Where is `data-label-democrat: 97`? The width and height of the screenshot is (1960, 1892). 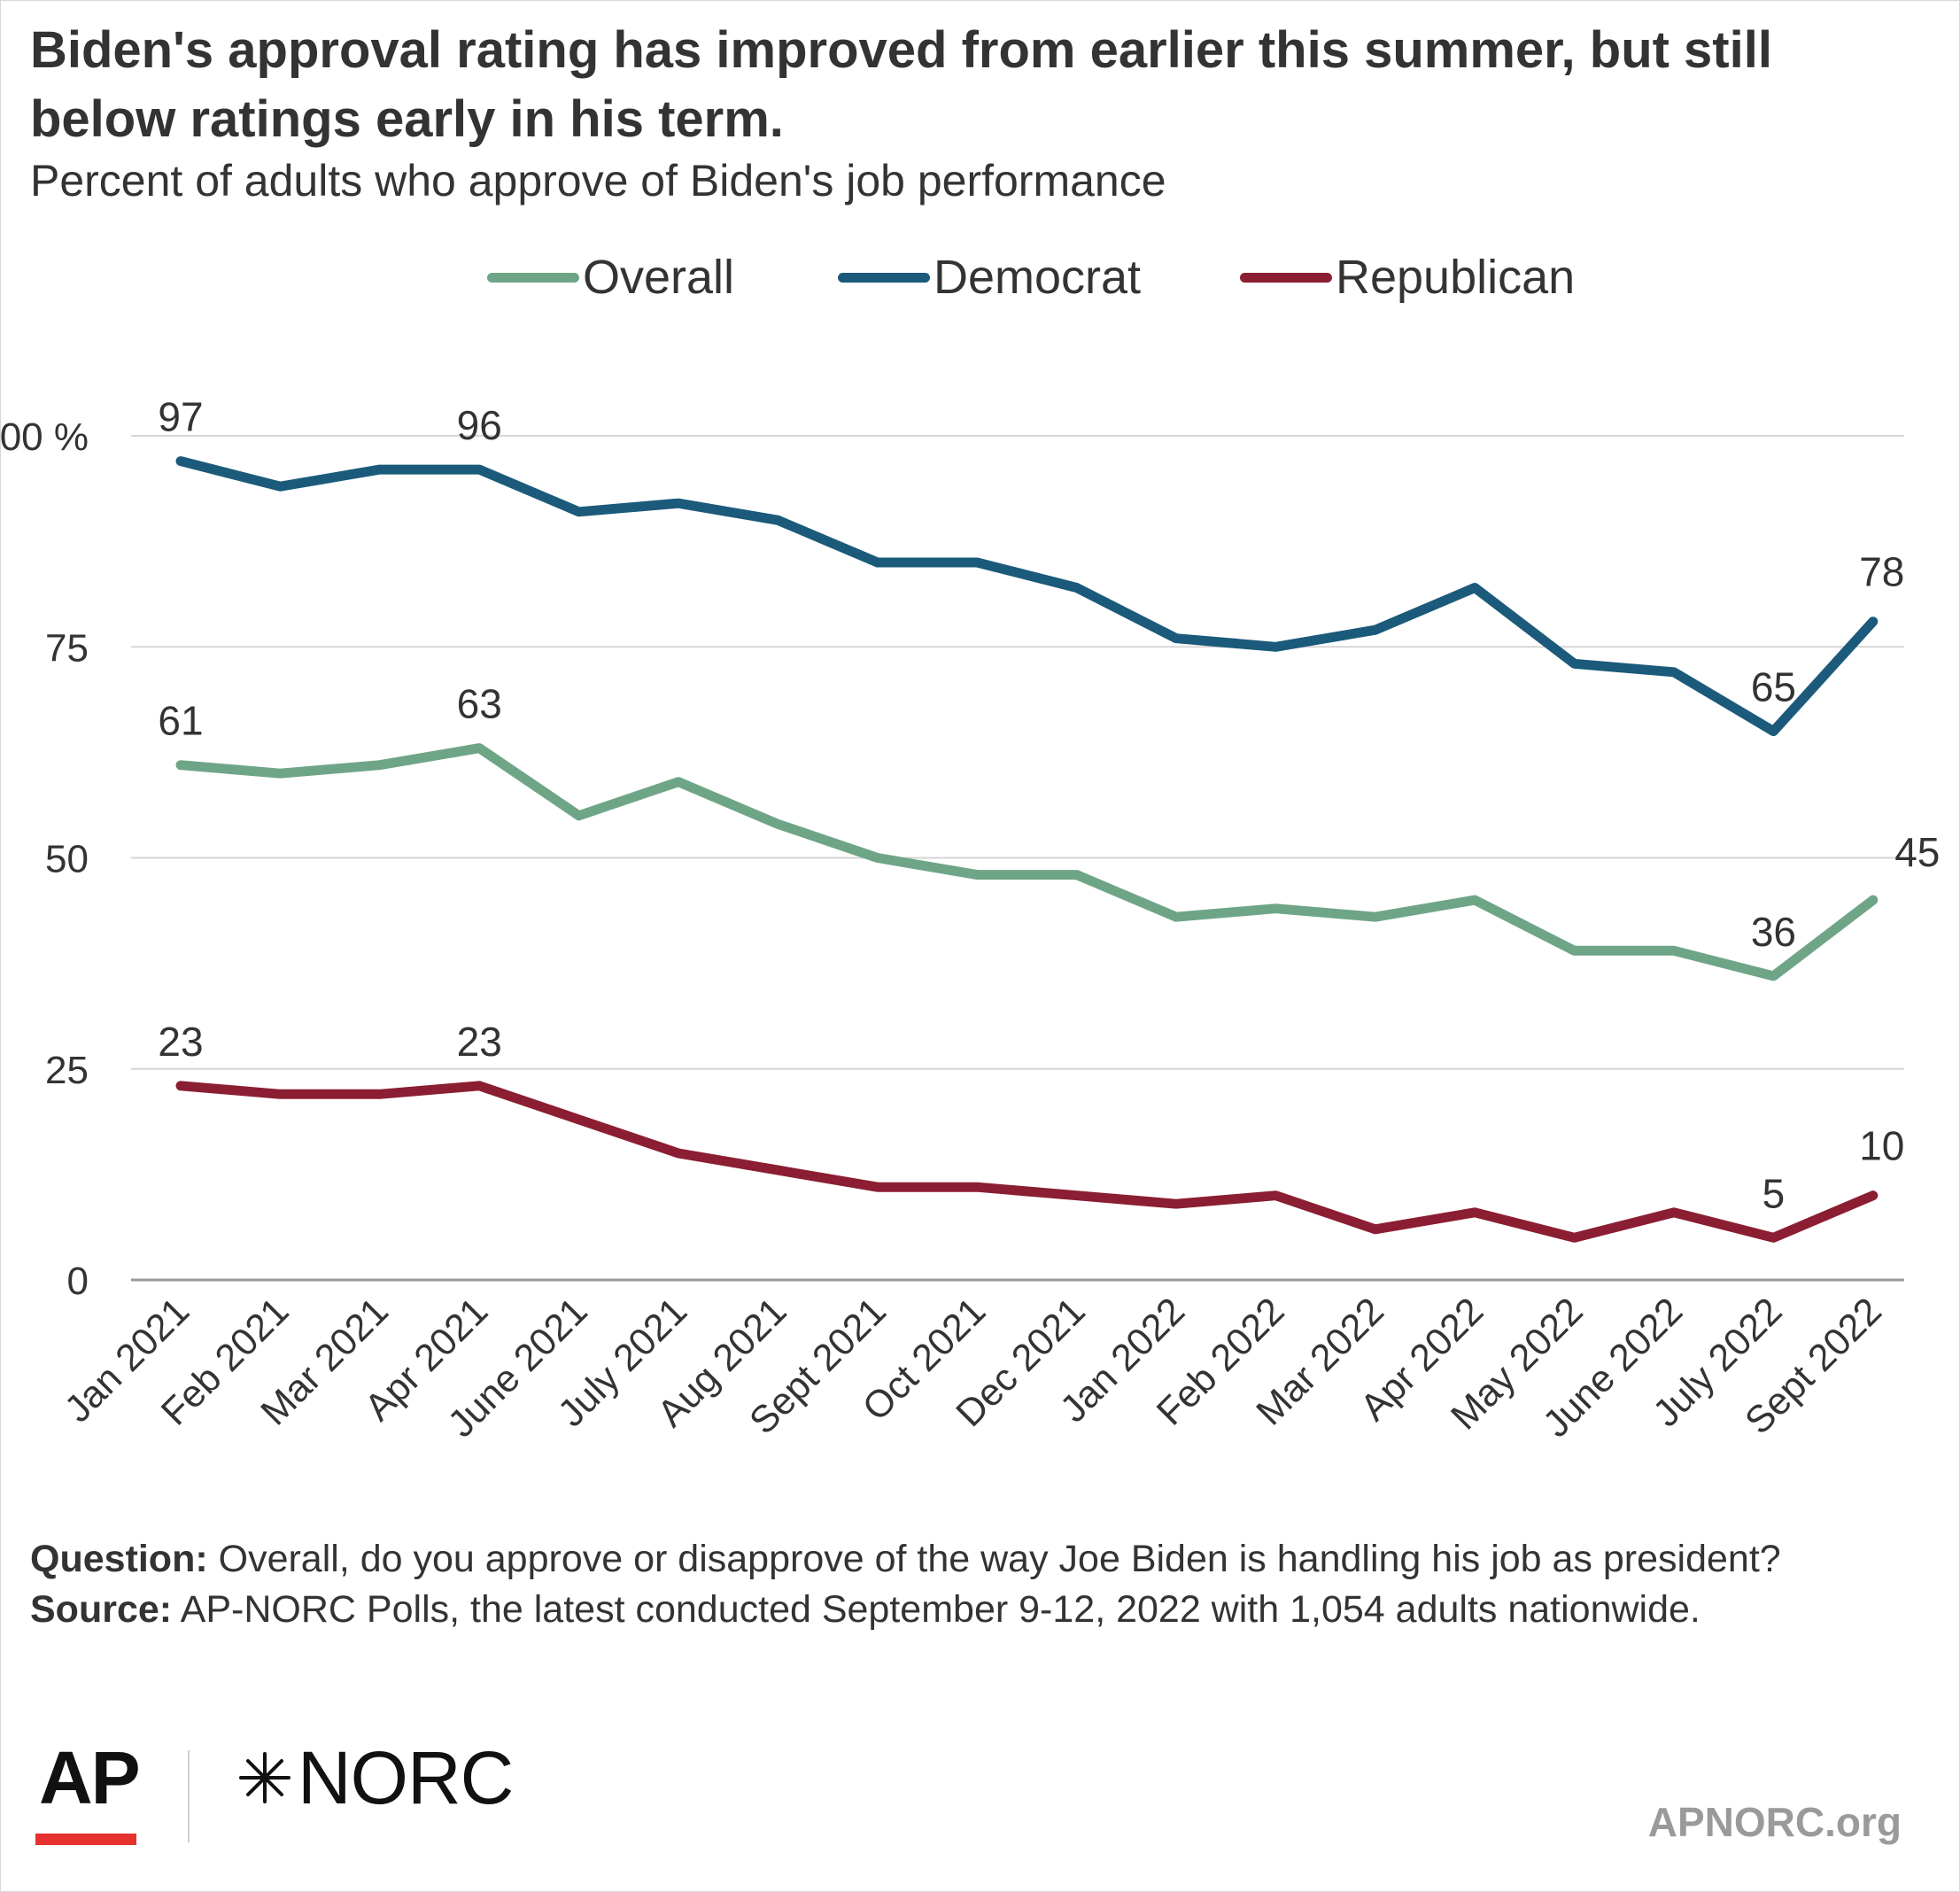 data-label-democrat: 97 is located at coordinates (180, 417).